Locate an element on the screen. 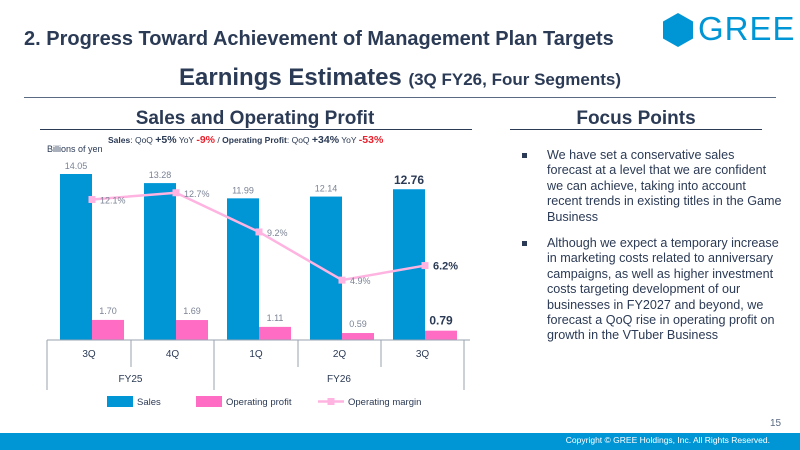  focus-points-heading: Focus Points is located at coordinates (636, 118).